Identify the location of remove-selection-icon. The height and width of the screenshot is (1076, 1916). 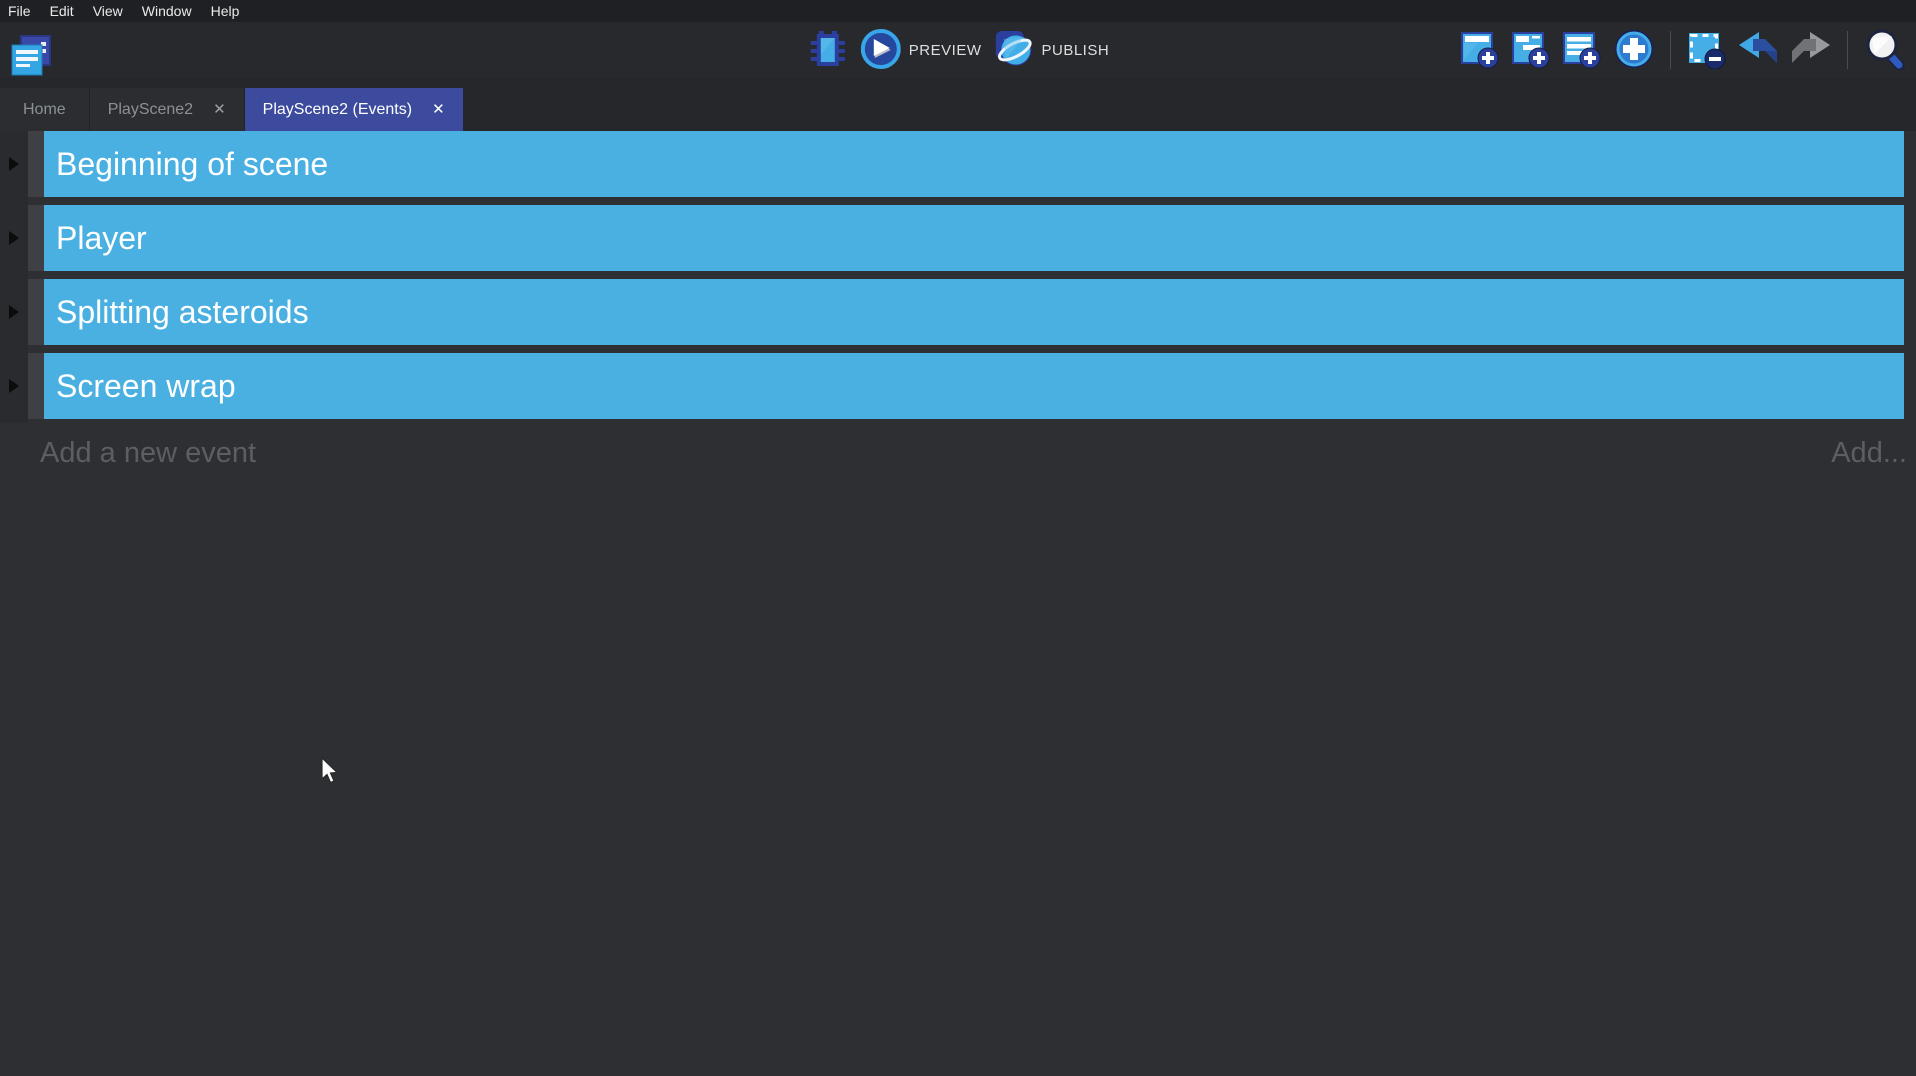
(1706, 50).